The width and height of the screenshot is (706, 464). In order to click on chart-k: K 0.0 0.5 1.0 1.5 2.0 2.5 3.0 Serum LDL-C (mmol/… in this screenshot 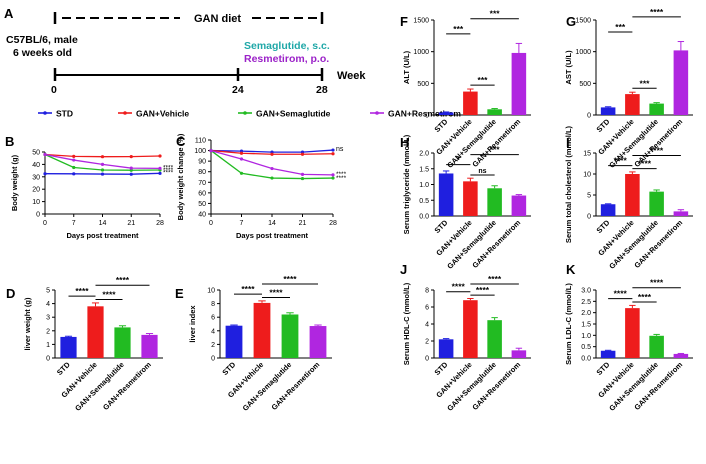, I will do `click(628, 337)`.